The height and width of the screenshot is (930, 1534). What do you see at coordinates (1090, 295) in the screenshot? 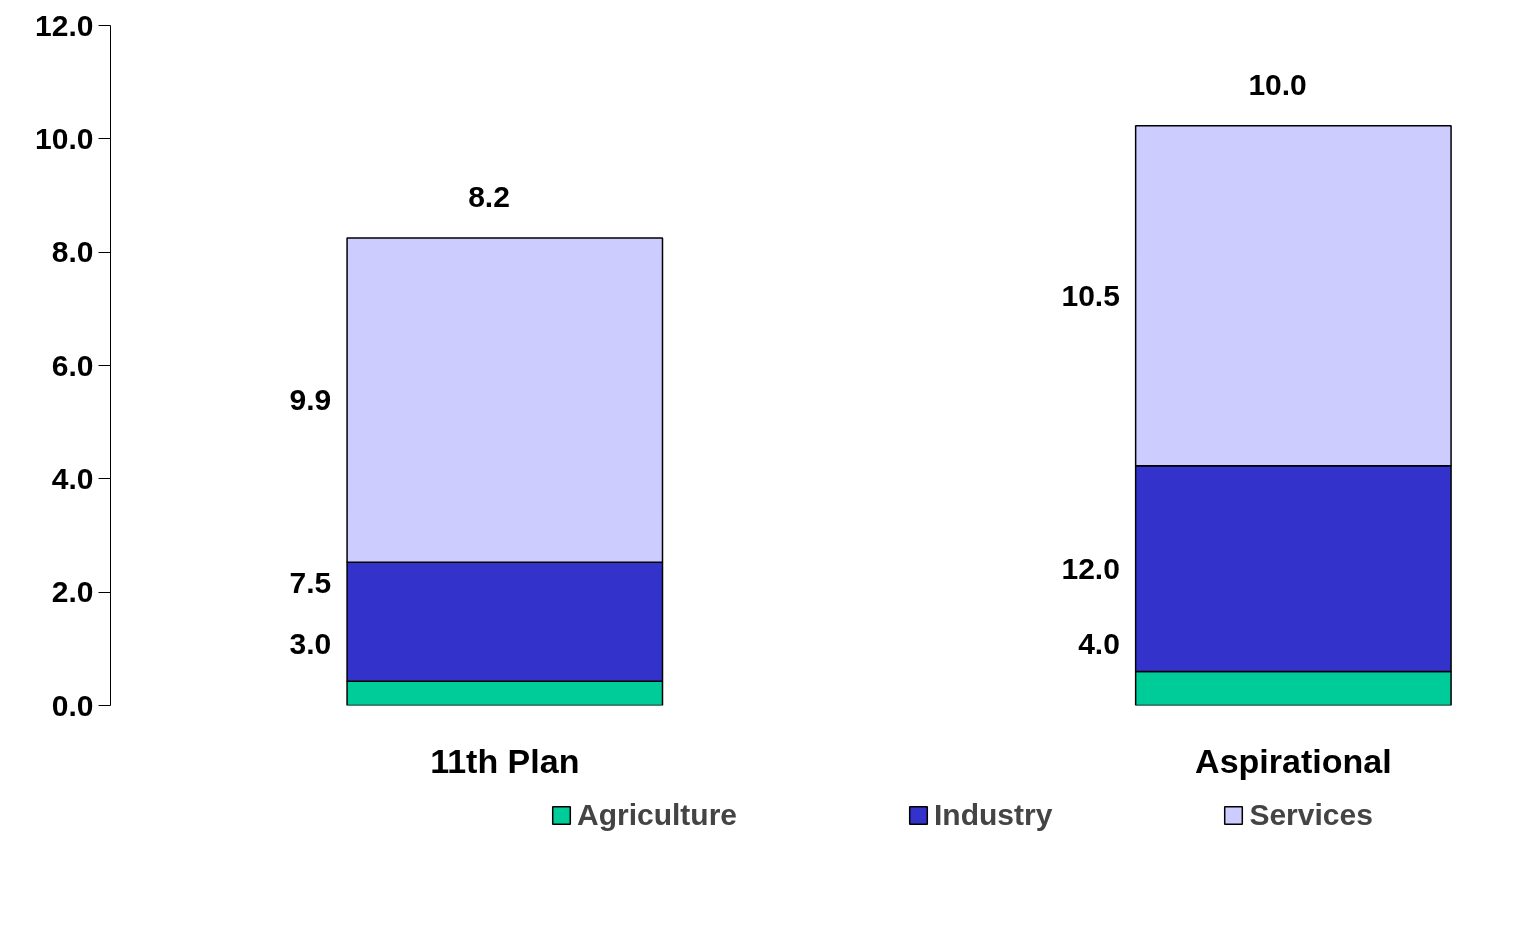
I see `annotation: 10.5` at bounding box center [1090, 295].